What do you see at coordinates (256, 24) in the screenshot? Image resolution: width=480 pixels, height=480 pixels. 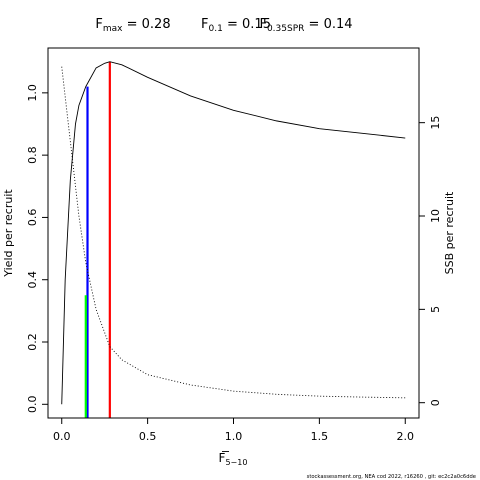 I see `title-f01-value: 0.15` at bounding box center [256, 24].